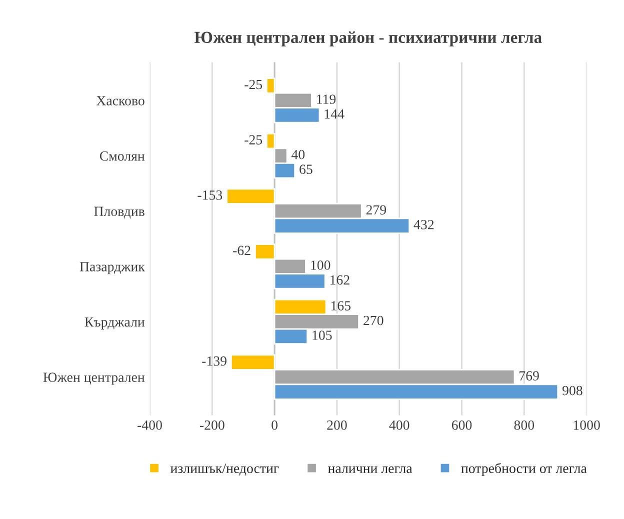  I want to click on x-tick-label: 800, so click(524, 425).